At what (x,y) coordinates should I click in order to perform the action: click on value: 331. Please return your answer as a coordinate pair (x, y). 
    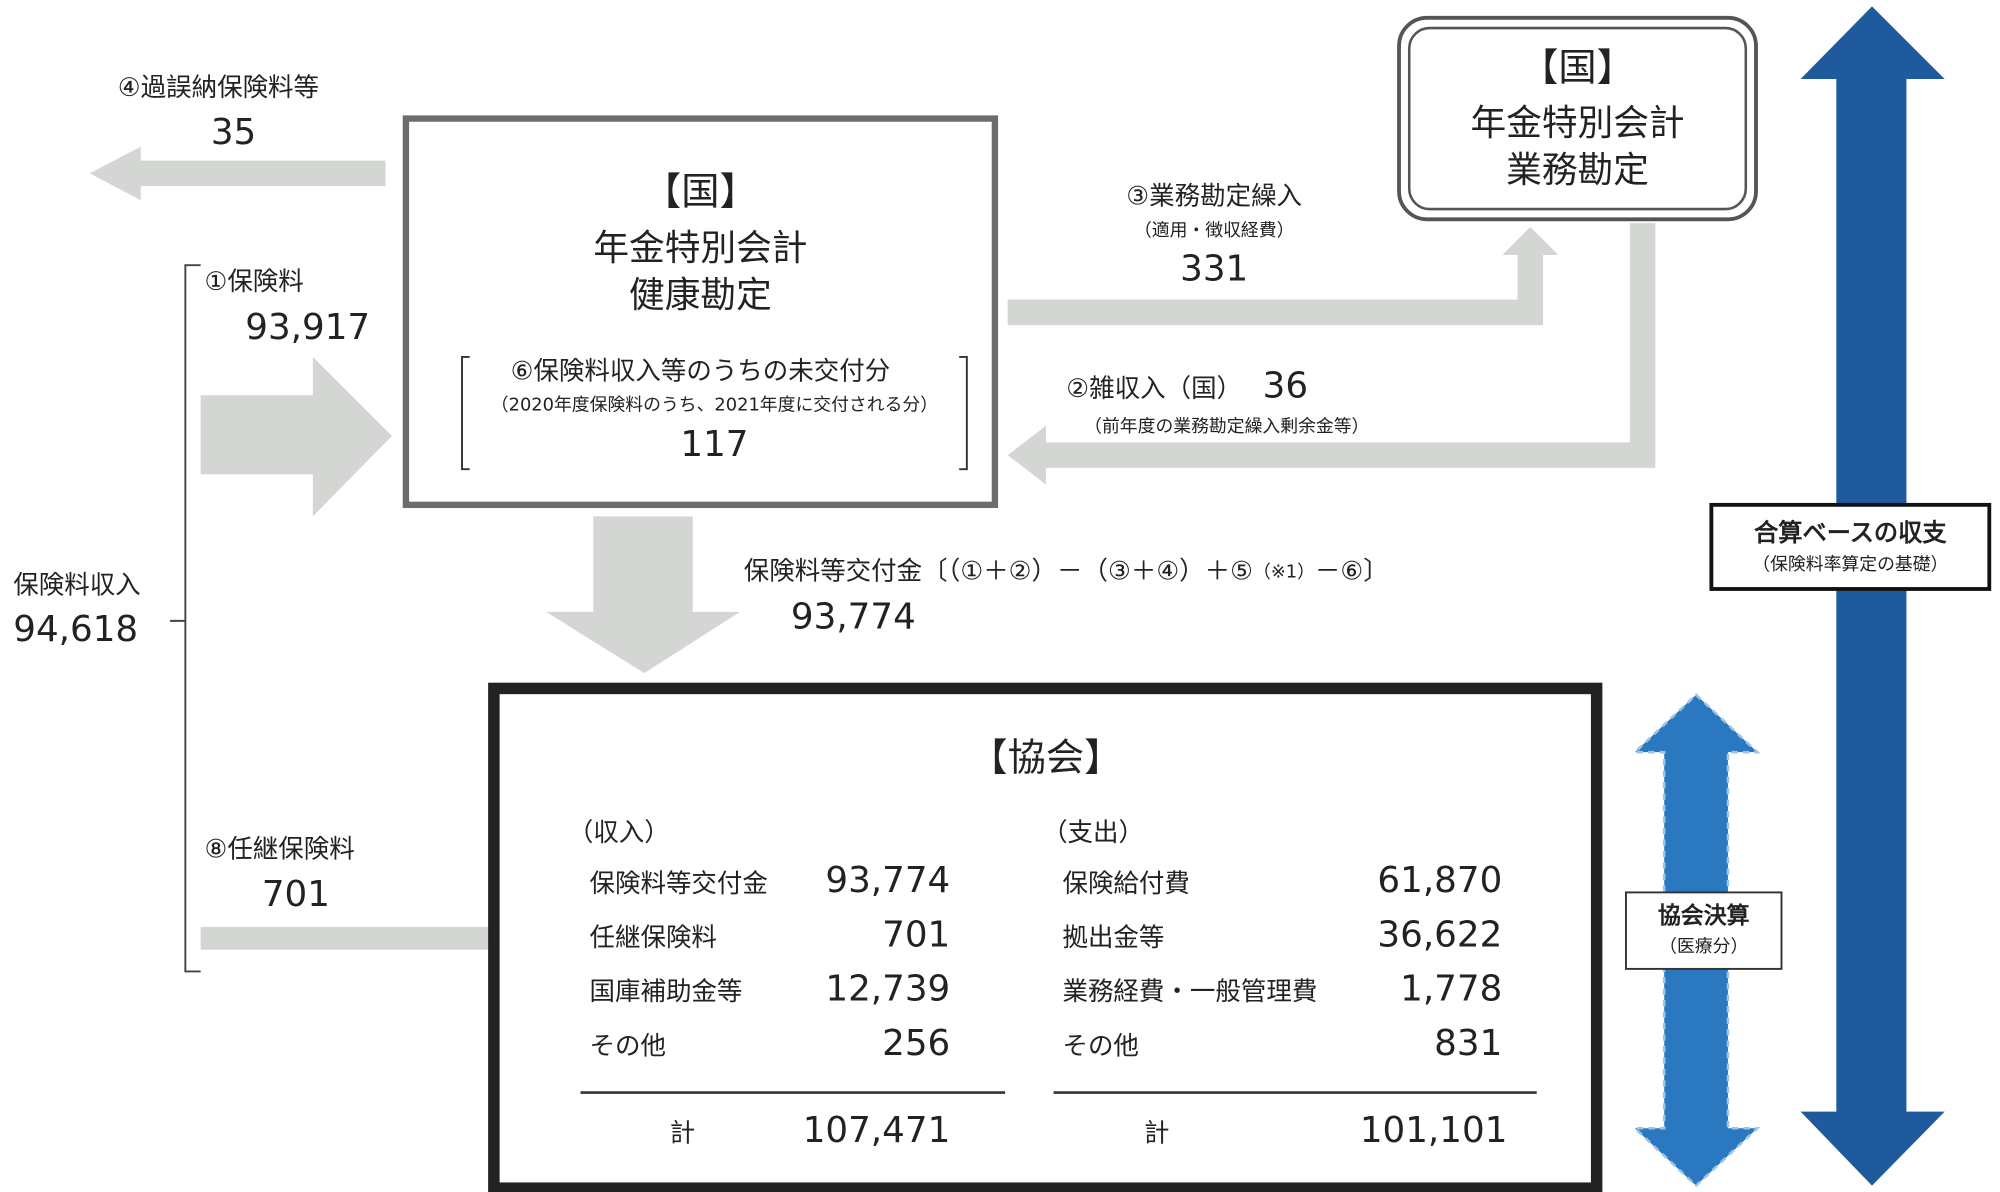
    Looking at the image, I should click on (1214, 268).